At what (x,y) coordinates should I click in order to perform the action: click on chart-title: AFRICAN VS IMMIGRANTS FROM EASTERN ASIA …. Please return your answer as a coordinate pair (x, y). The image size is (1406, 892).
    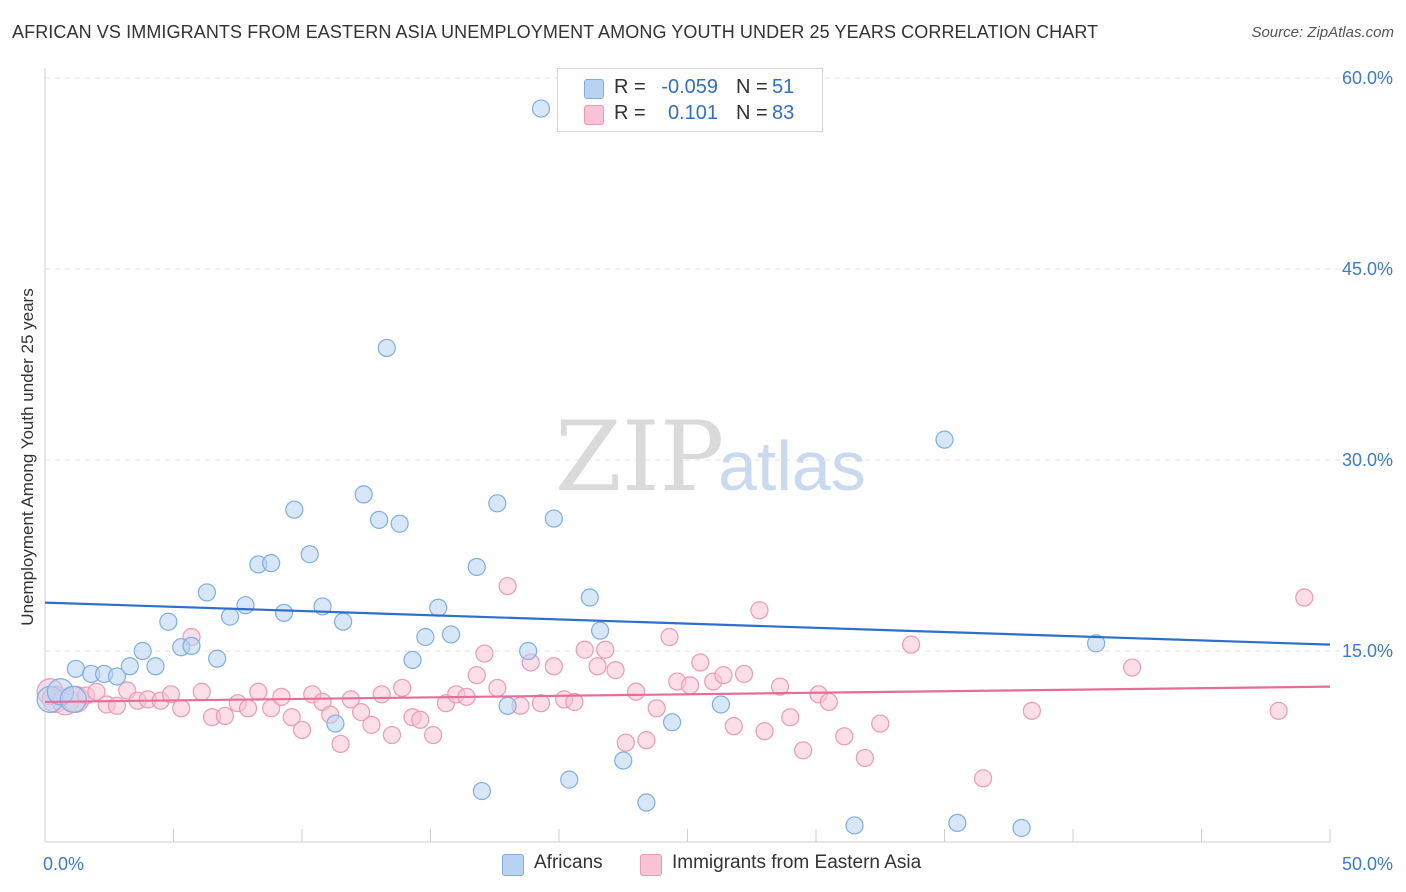
    Looking at the image, I should click on (555, 32).